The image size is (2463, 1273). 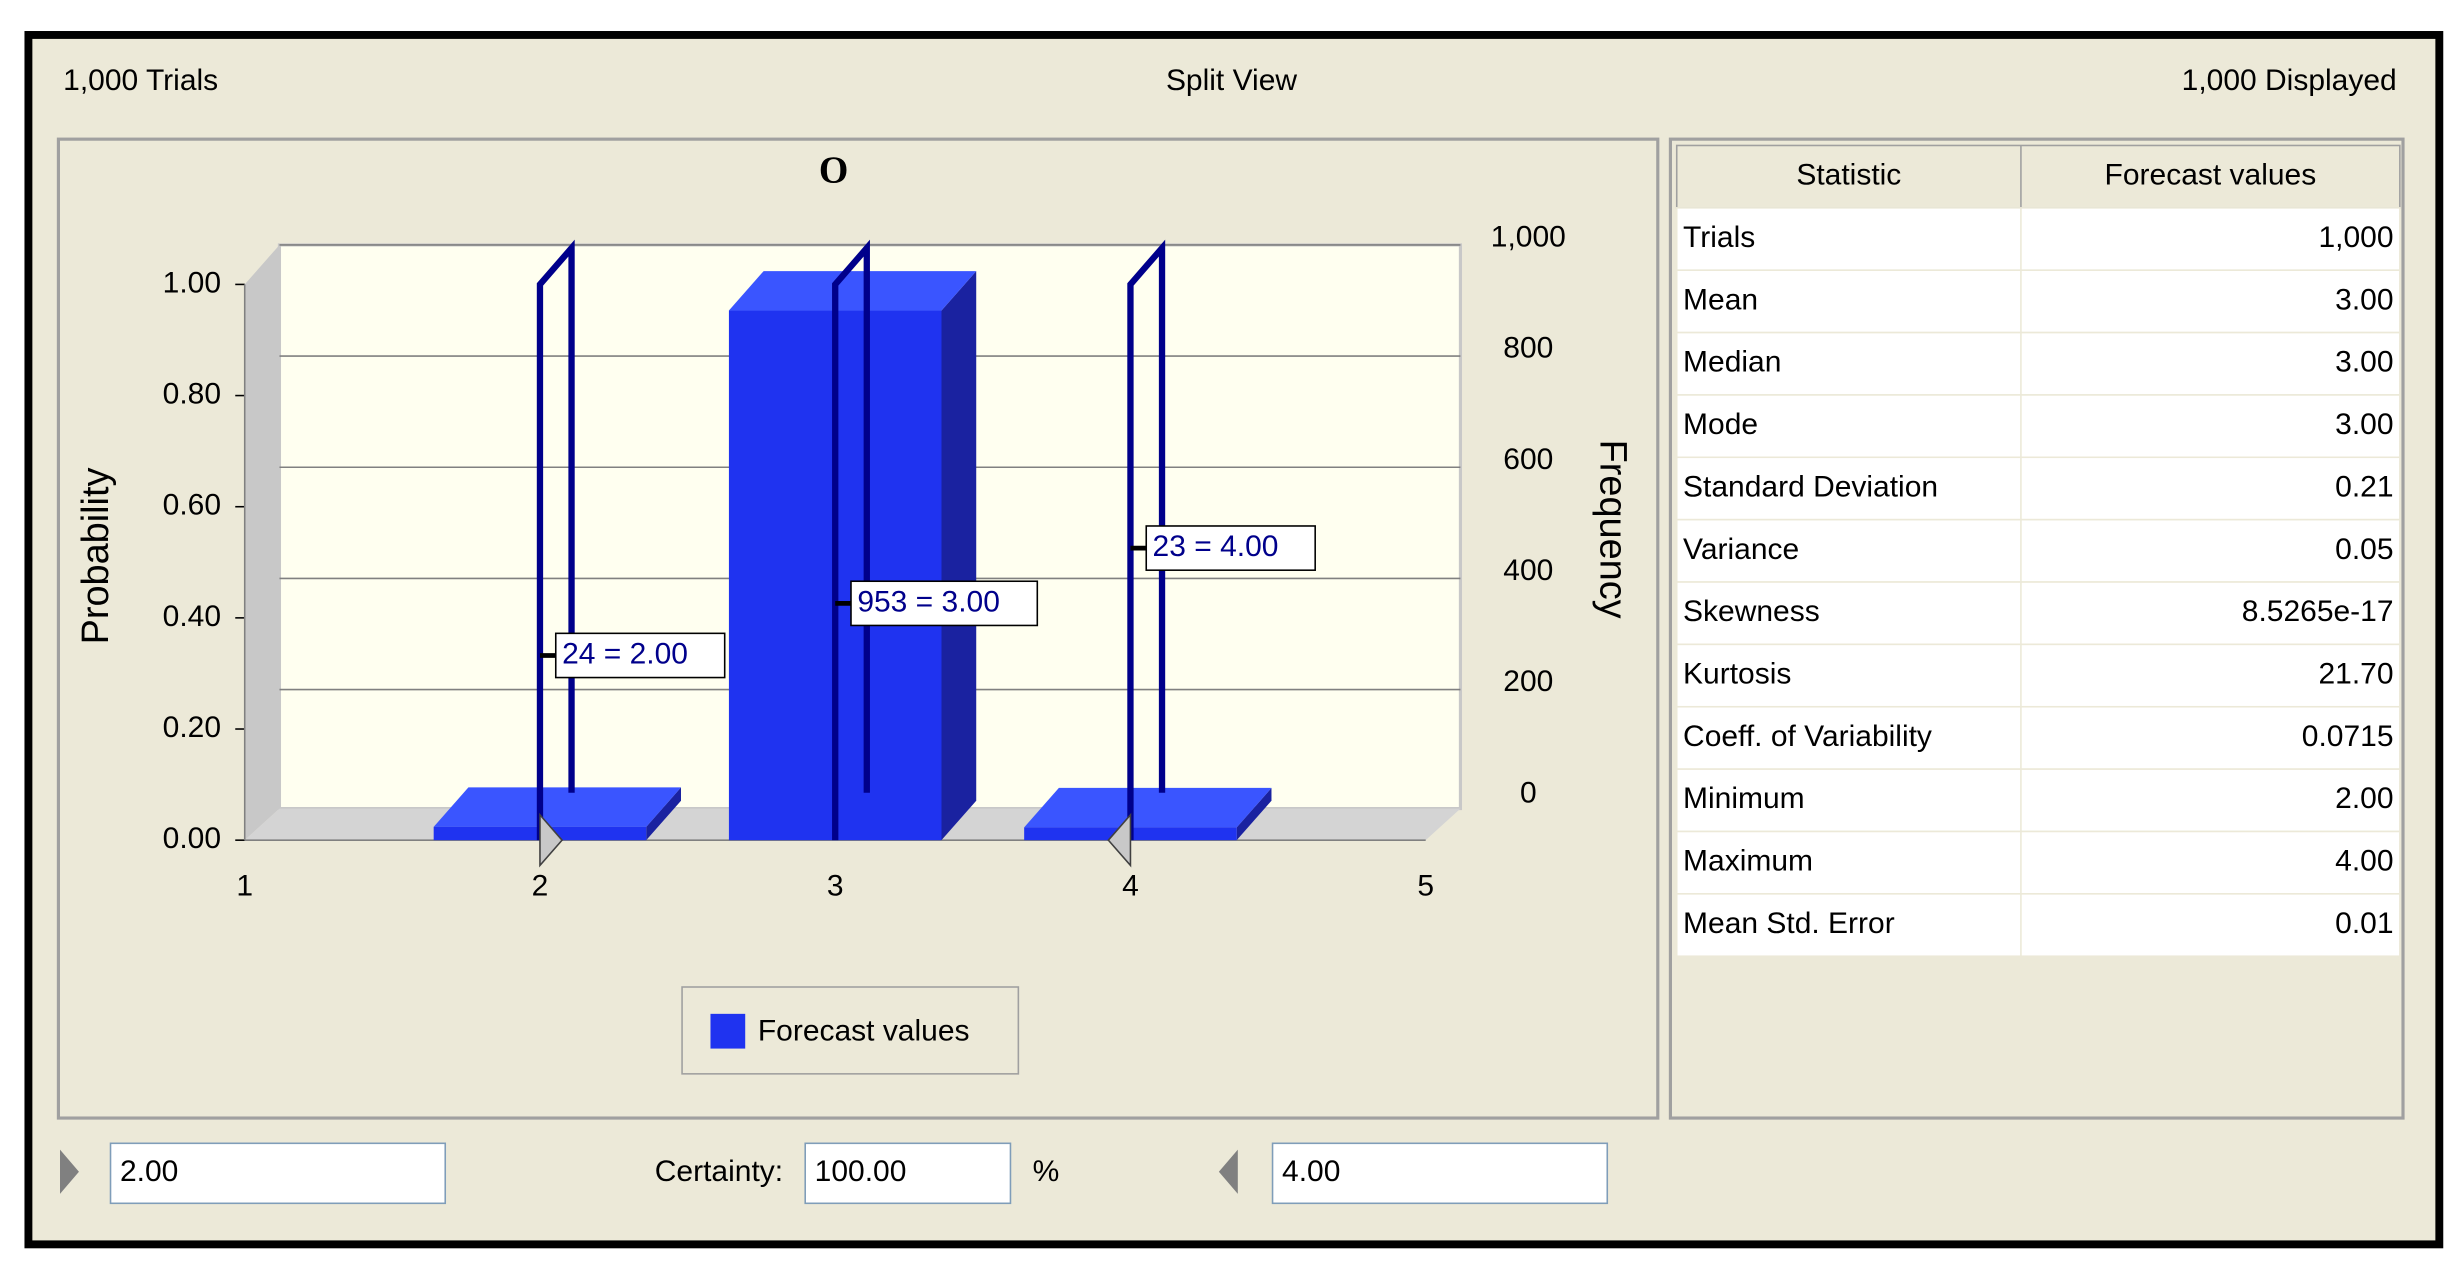 I want to click on lower-input, so click(x=278, y=1173).